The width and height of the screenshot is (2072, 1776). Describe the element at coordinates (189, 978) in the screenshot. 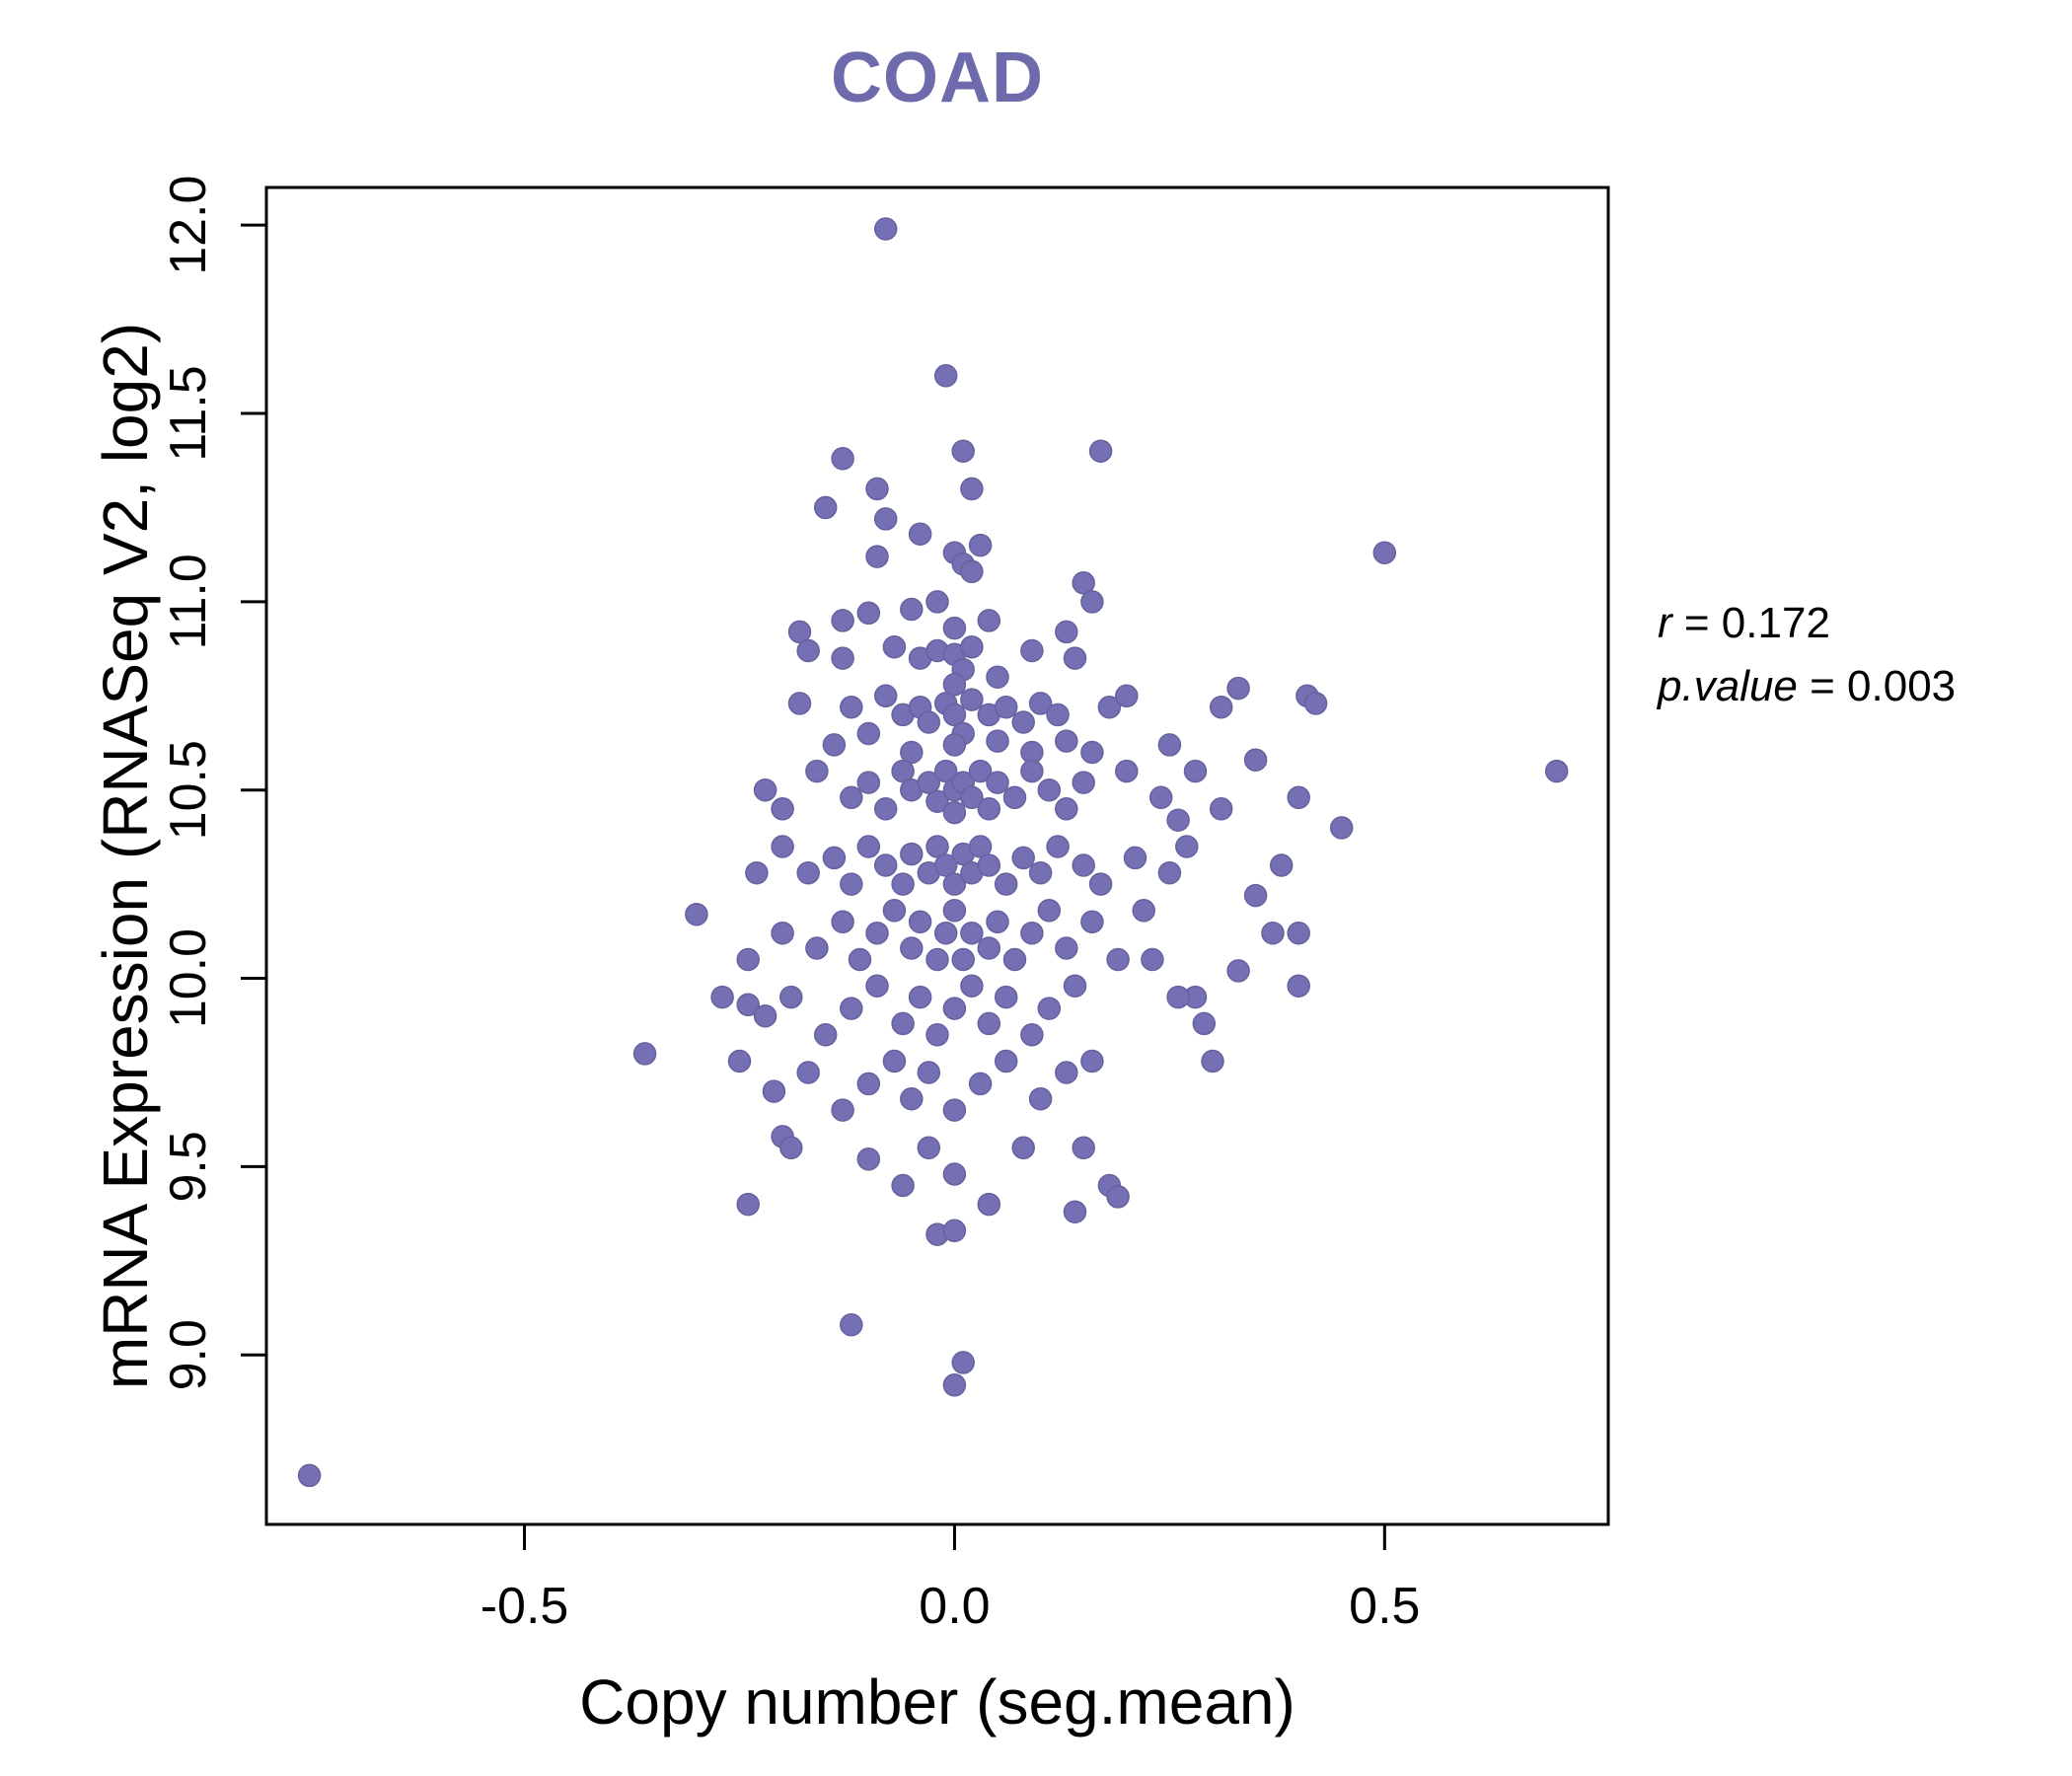

I see `y-tick-label: 10.0` at that location.